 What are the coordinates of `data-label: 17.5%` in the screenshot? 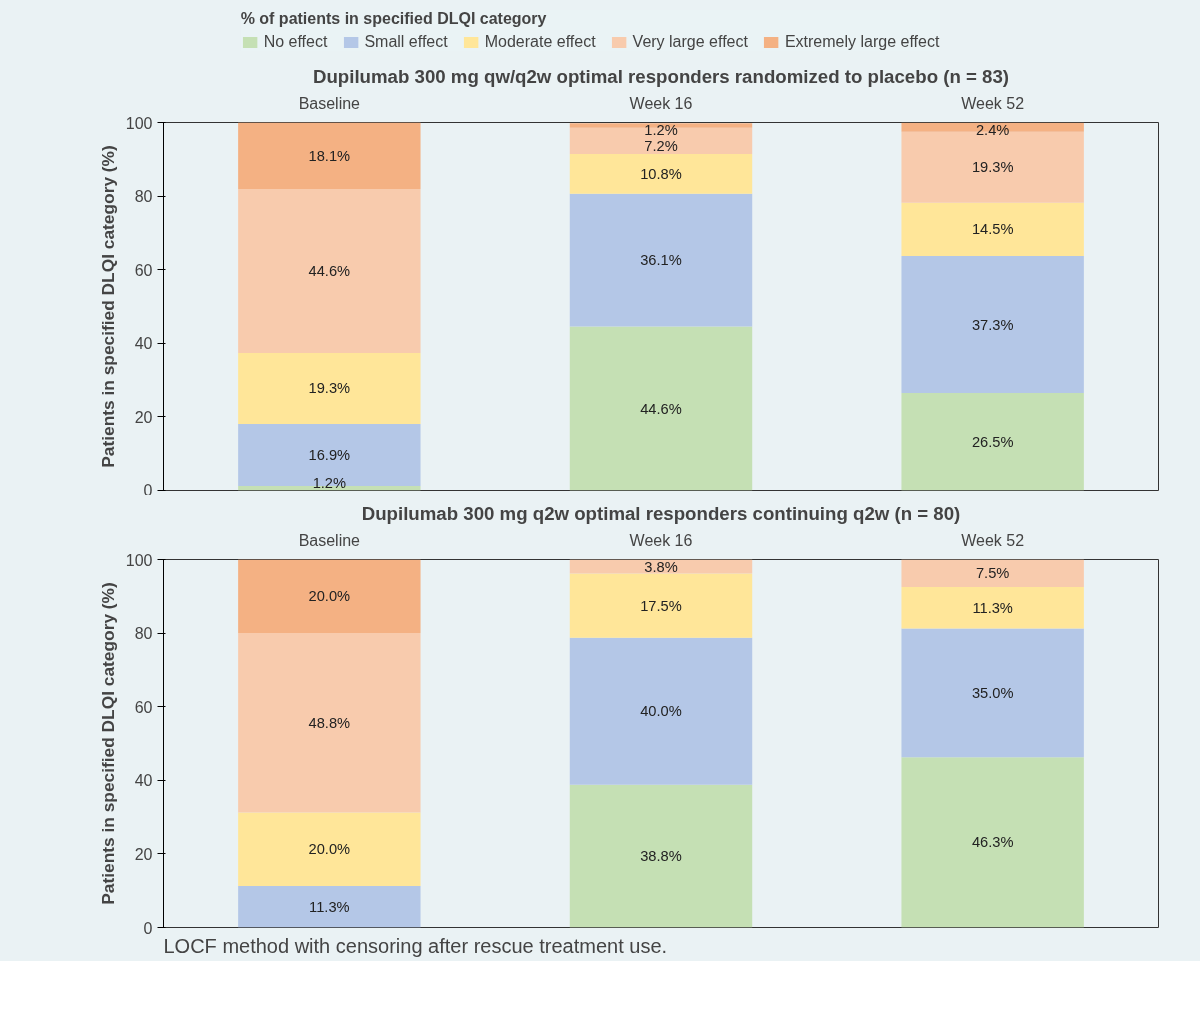 It's located at (661, 605).